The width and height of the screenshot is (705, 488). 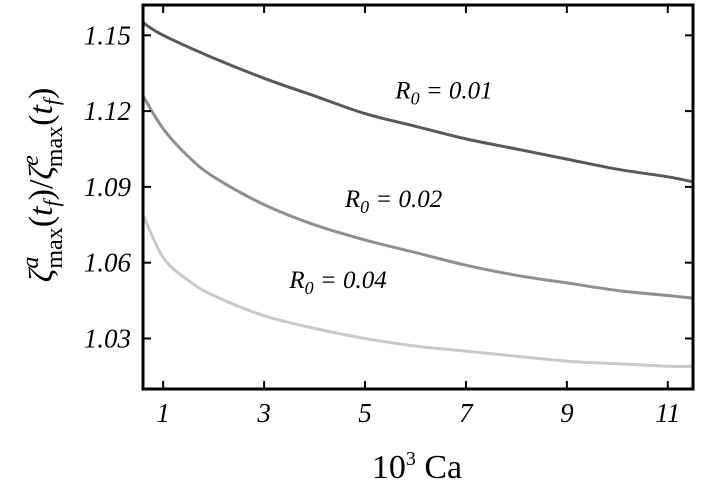 I want to click on x-tick-label-11: 11, so click(x=667, y=413).